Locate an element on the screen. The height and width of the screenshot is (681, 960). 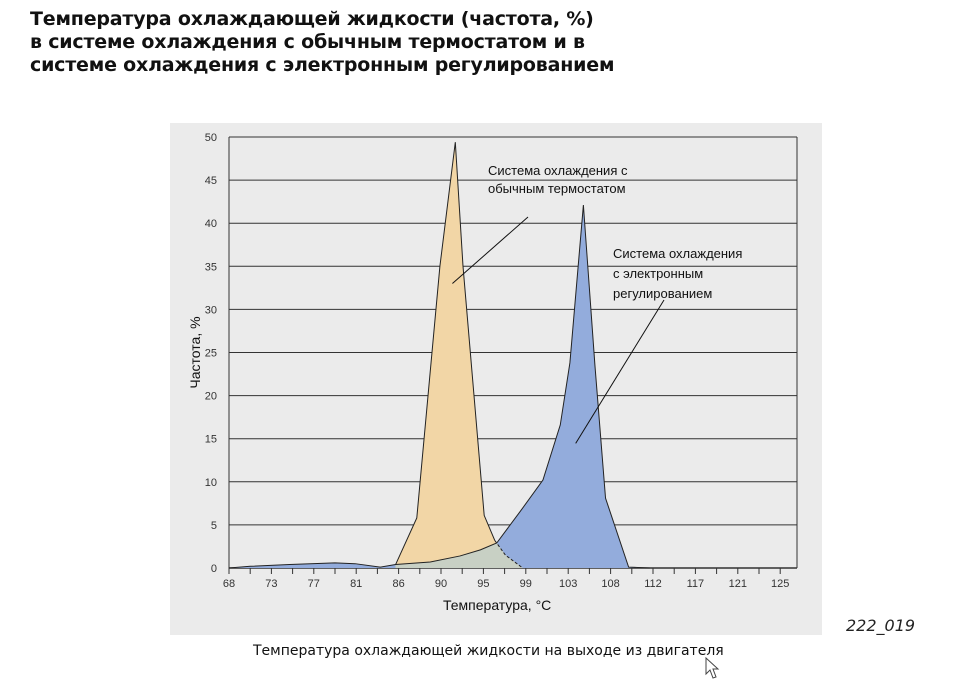
series-conventional-area is located at coordinates (459, 355).